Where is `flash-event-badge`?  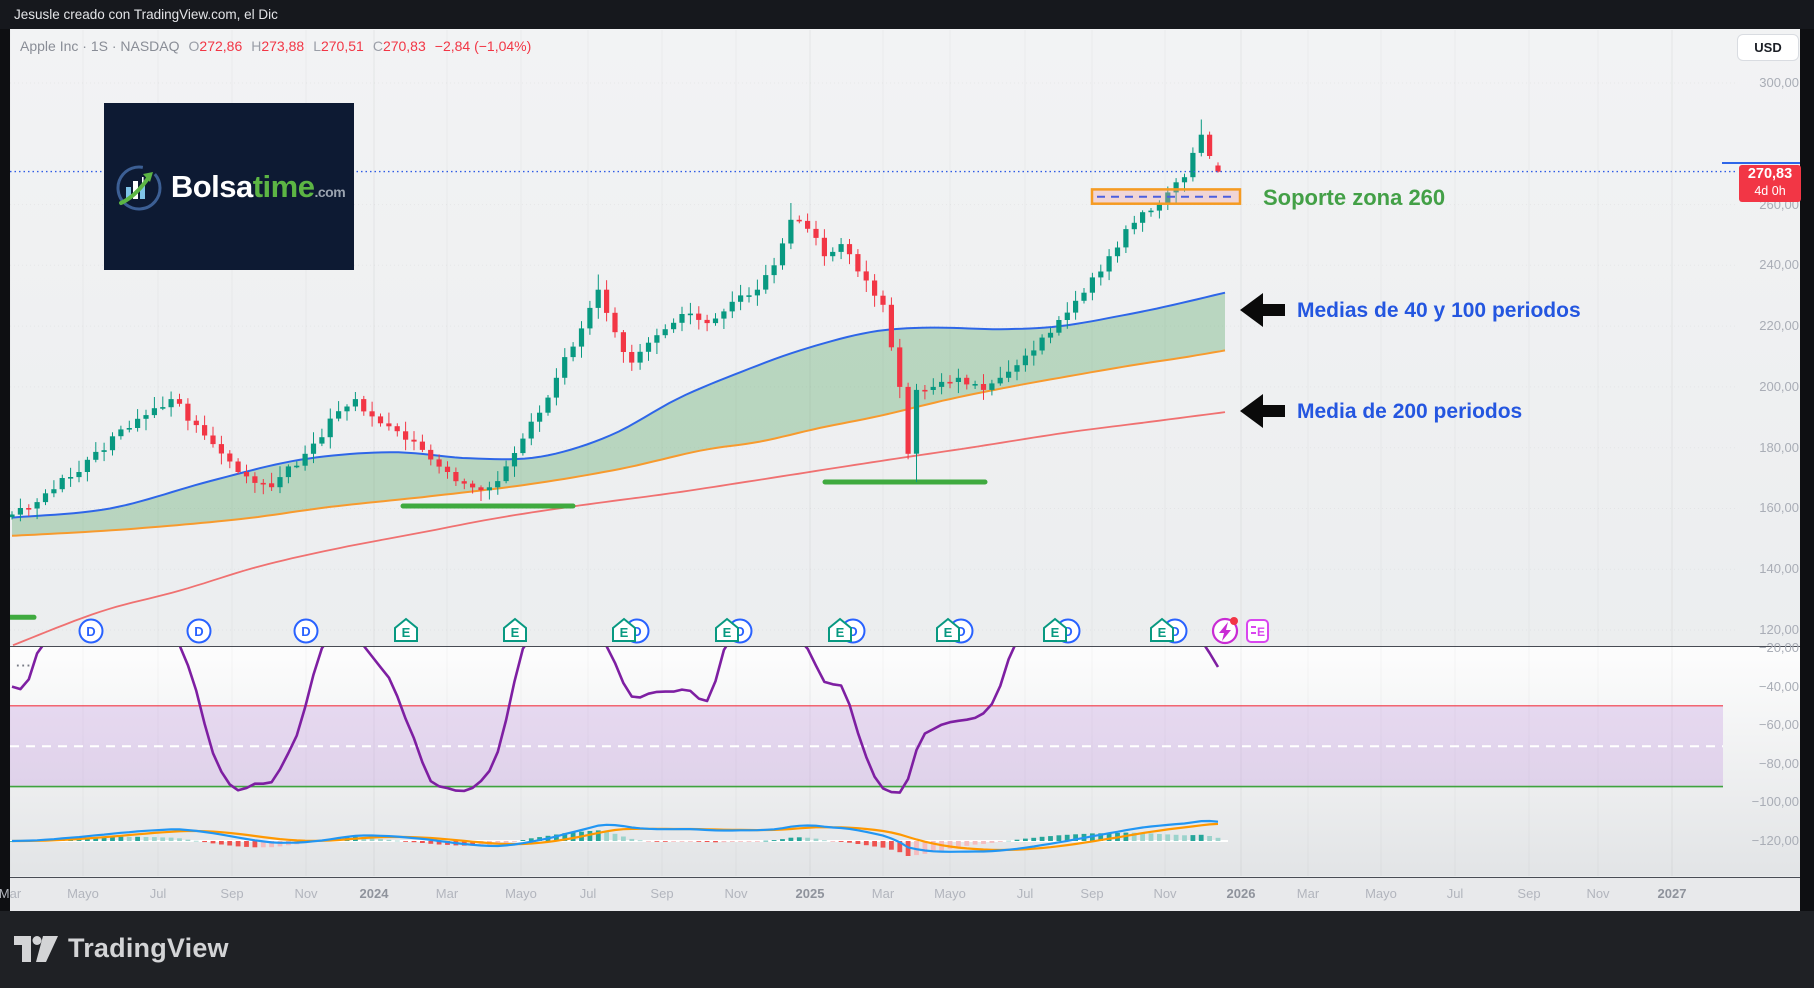
flash-event-badge is located at coordinates (1225, 631).